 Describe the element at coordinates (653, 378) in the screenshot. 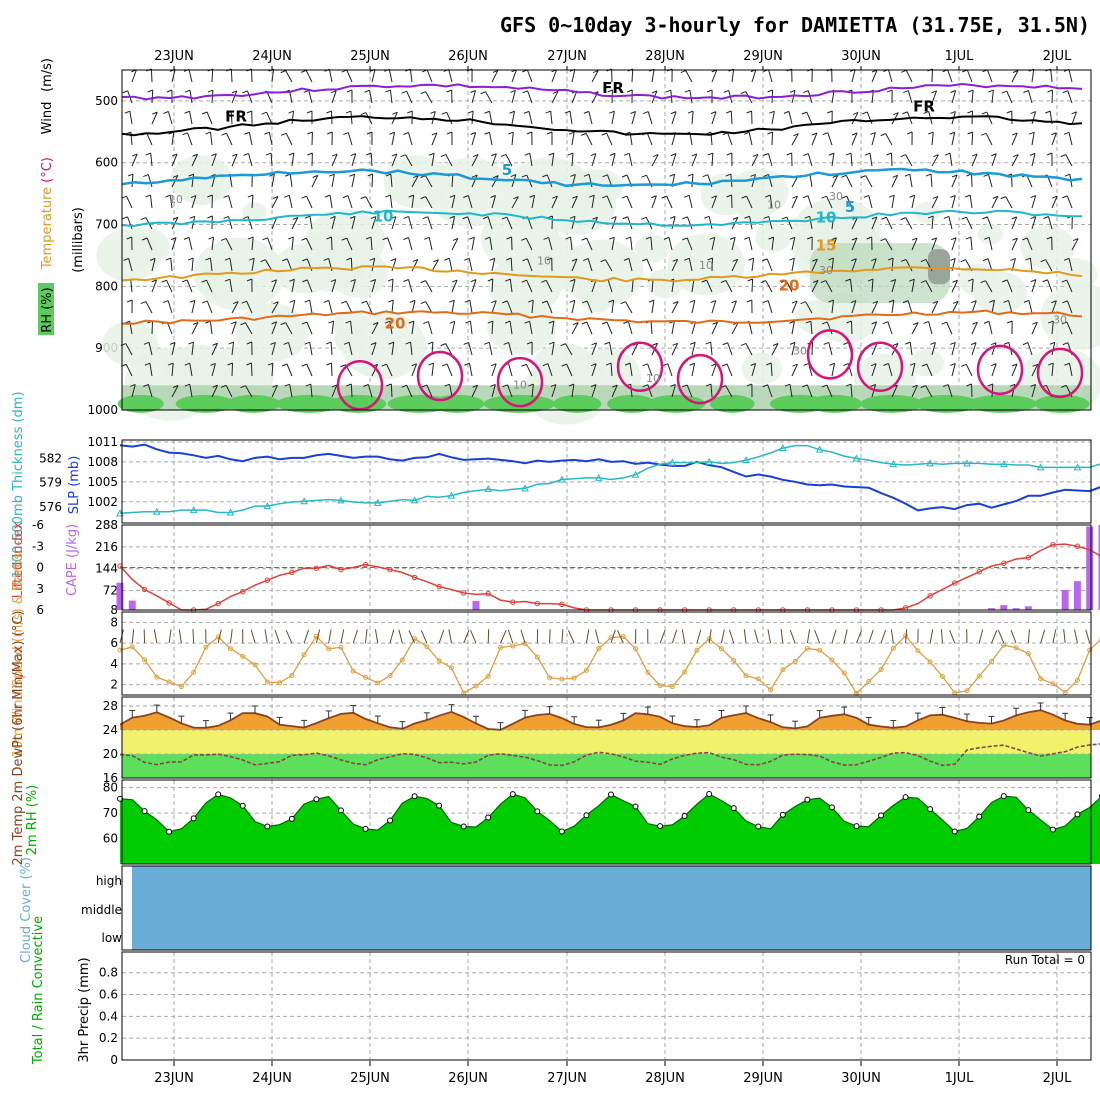

I see `rh-label: 10` at that location.